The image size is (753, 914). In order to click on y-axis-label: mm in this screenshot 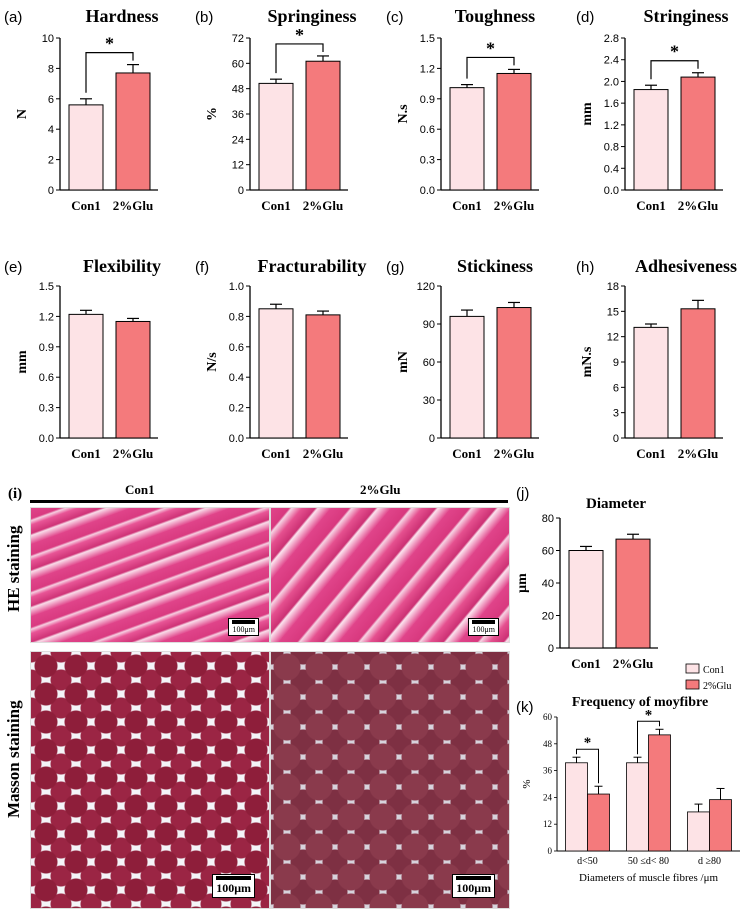, I will do `click(587, 114)`.